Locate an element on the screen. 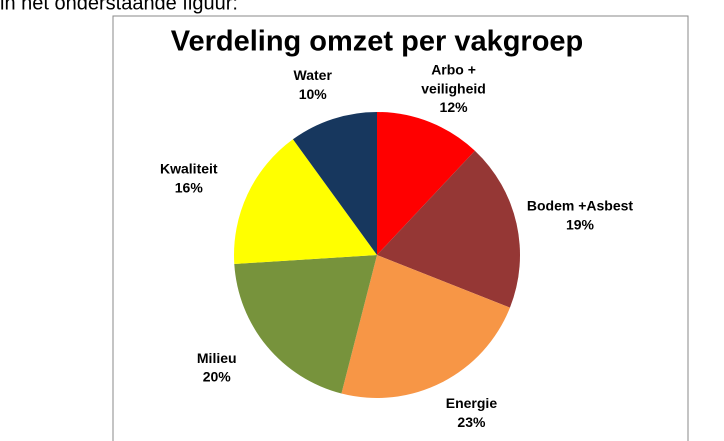 The width and height of the screenshot is (724, 441). label-line: Bodem +Asbest is located at coordinates (580, 205).